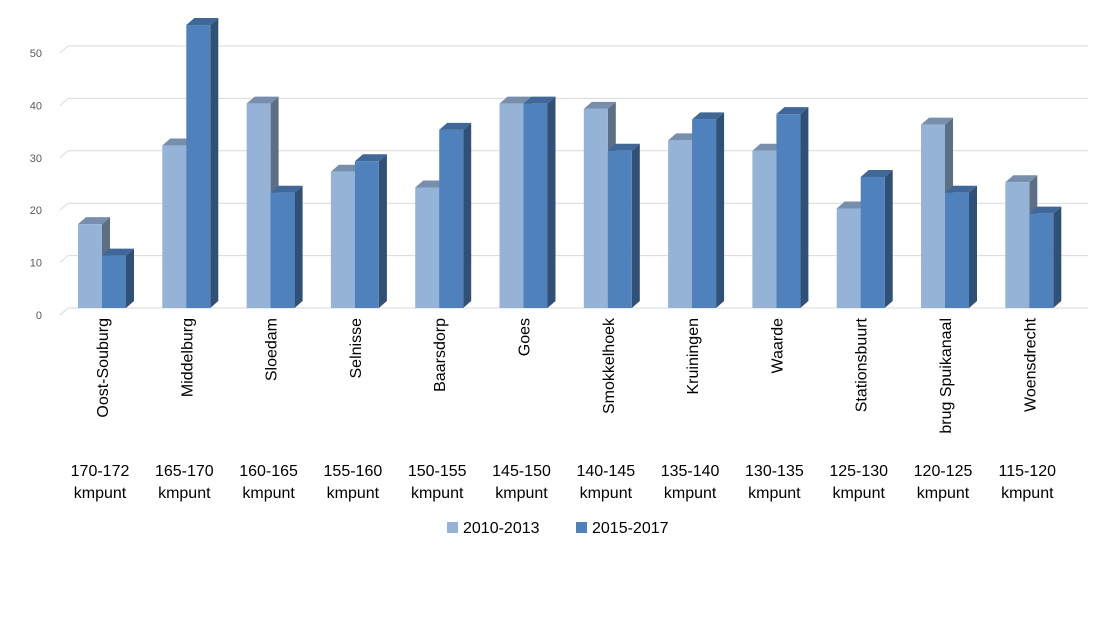  What do you see at coordinates (501, 528) in the screenshot?
I see `legend-label: 2010-2013` at bounding box center [501, 528].